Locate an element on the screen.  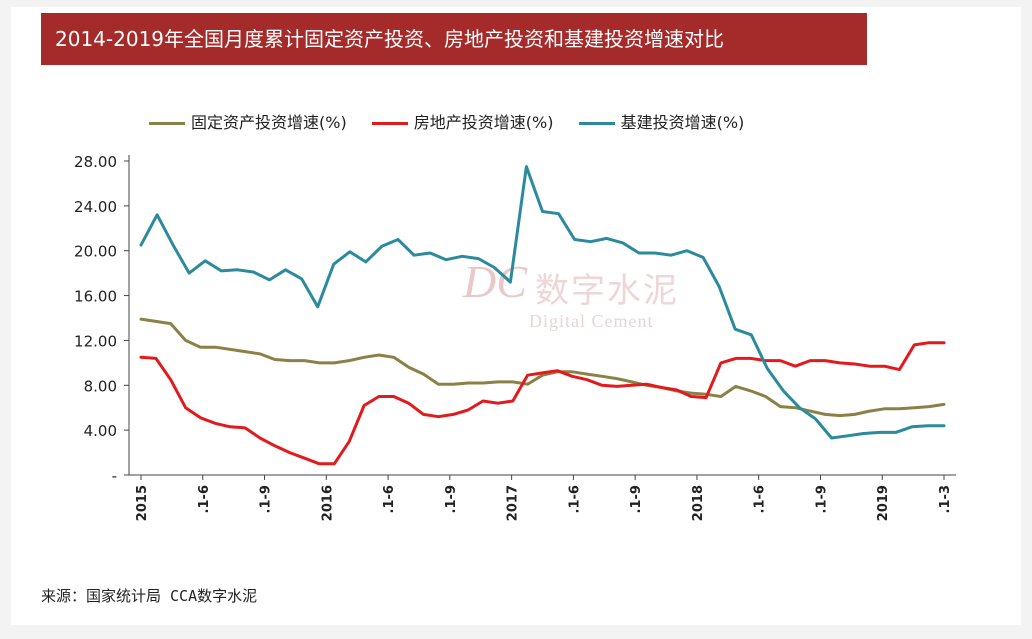
legend-item-realestate: 房地产投资增速(%) is located at coordinates (462, 121).